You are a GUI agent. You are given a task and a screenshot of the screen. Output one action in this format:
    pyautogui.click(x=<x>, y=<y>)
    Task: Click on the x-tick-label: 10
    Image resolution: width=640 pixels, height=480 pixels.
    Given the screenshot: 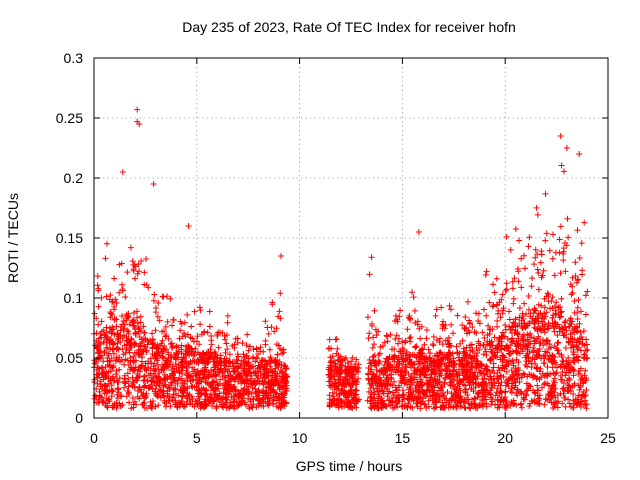 What is the action you would take?
    pyautogui.click(x=300, y=438)
    